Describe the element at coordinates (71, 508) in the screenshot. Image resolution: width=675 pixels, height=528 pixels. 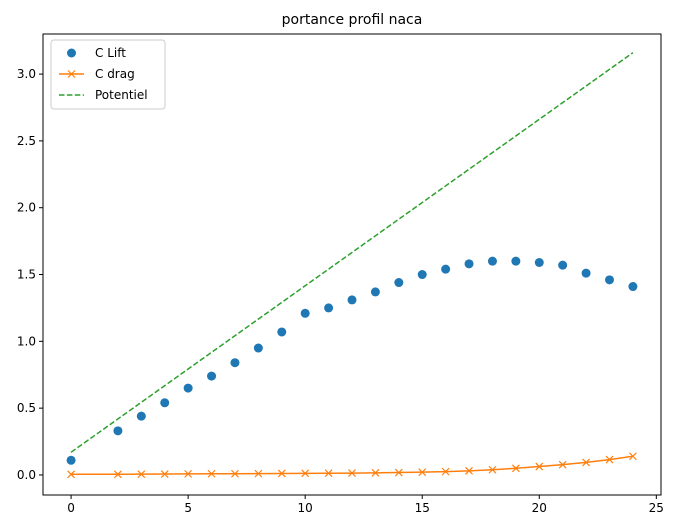
I see `x-tick-label: 0` at that location.